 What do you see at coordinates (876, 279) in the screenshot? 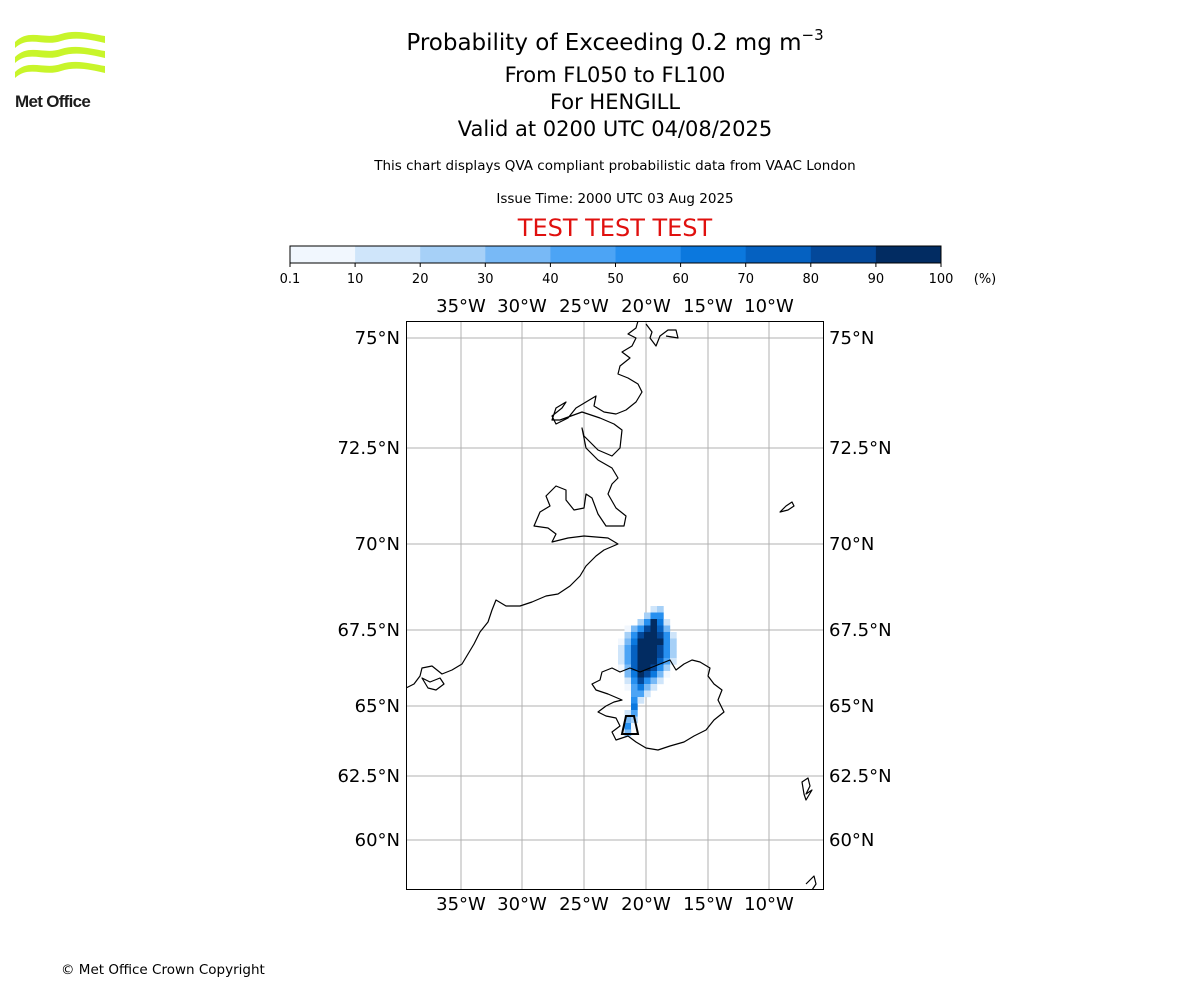
I see `colorbar-tick-label: 90` at bounding box center [876, 279].